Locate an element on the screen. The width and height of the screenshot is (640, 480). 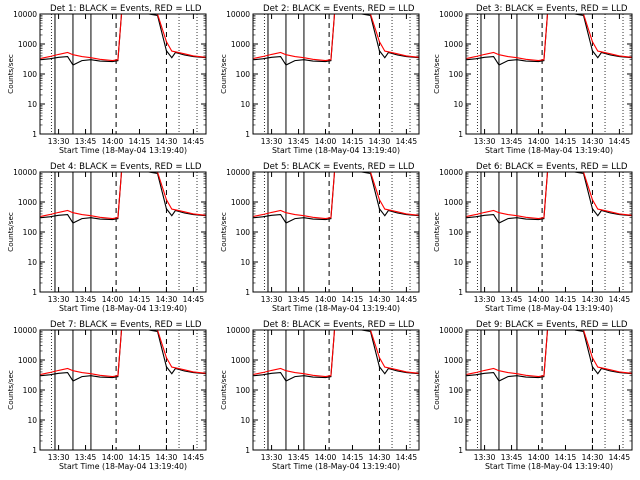
plot-title: Det 8: BLACK = Events, RED = LLD is located at coordinates (339, 325).